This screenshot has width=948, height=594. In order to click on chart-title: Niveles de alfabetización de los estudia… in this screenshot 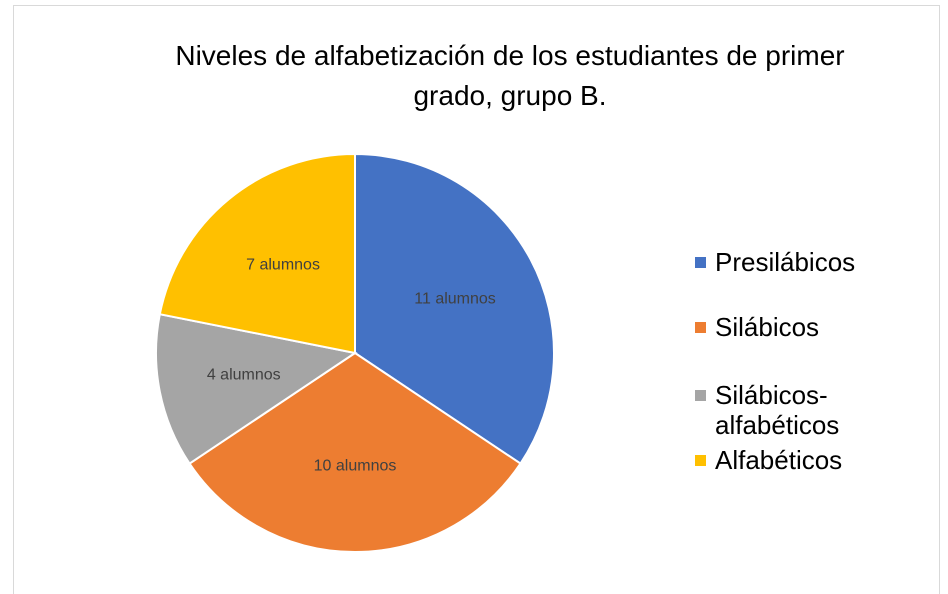, I will do `click(510, 75)`.